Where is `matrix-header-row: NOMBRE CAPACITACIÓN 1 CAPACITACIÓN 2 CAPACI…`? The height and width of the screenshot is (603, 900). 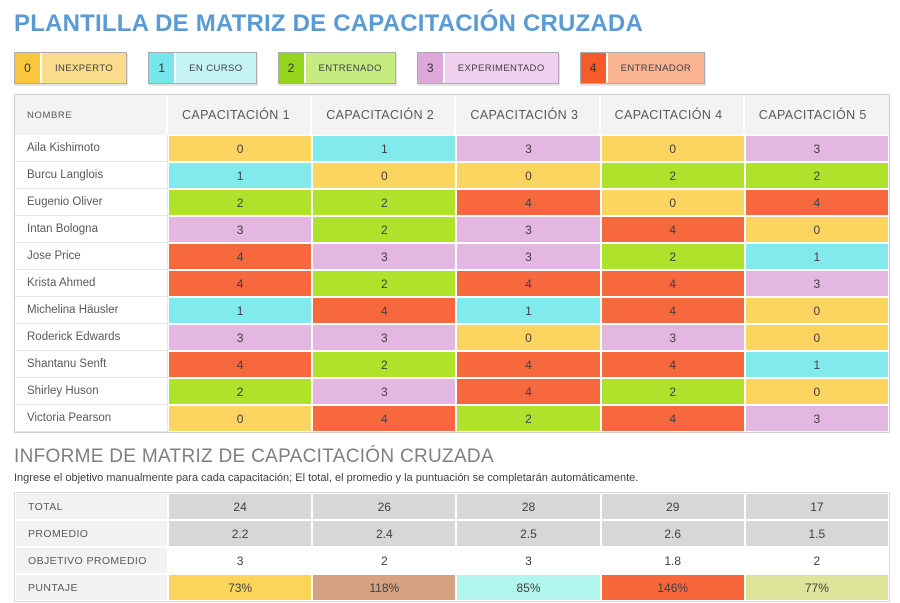
matrix-header-row: NOMBRE CAPACITACIÓN 1 CAPACITACIÓN 2 CAPACI… is located at coordinates (452, 115).